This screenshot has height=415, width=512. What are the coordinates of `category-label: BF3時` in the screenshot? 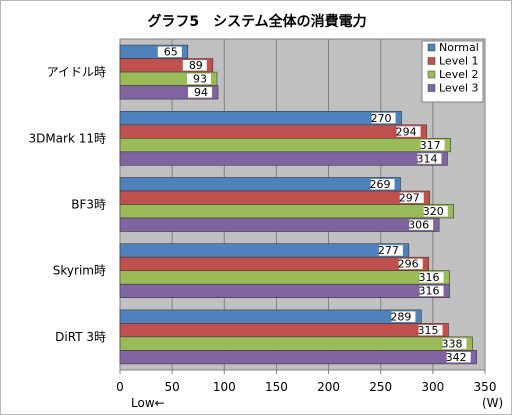 It's located at (88, 205).